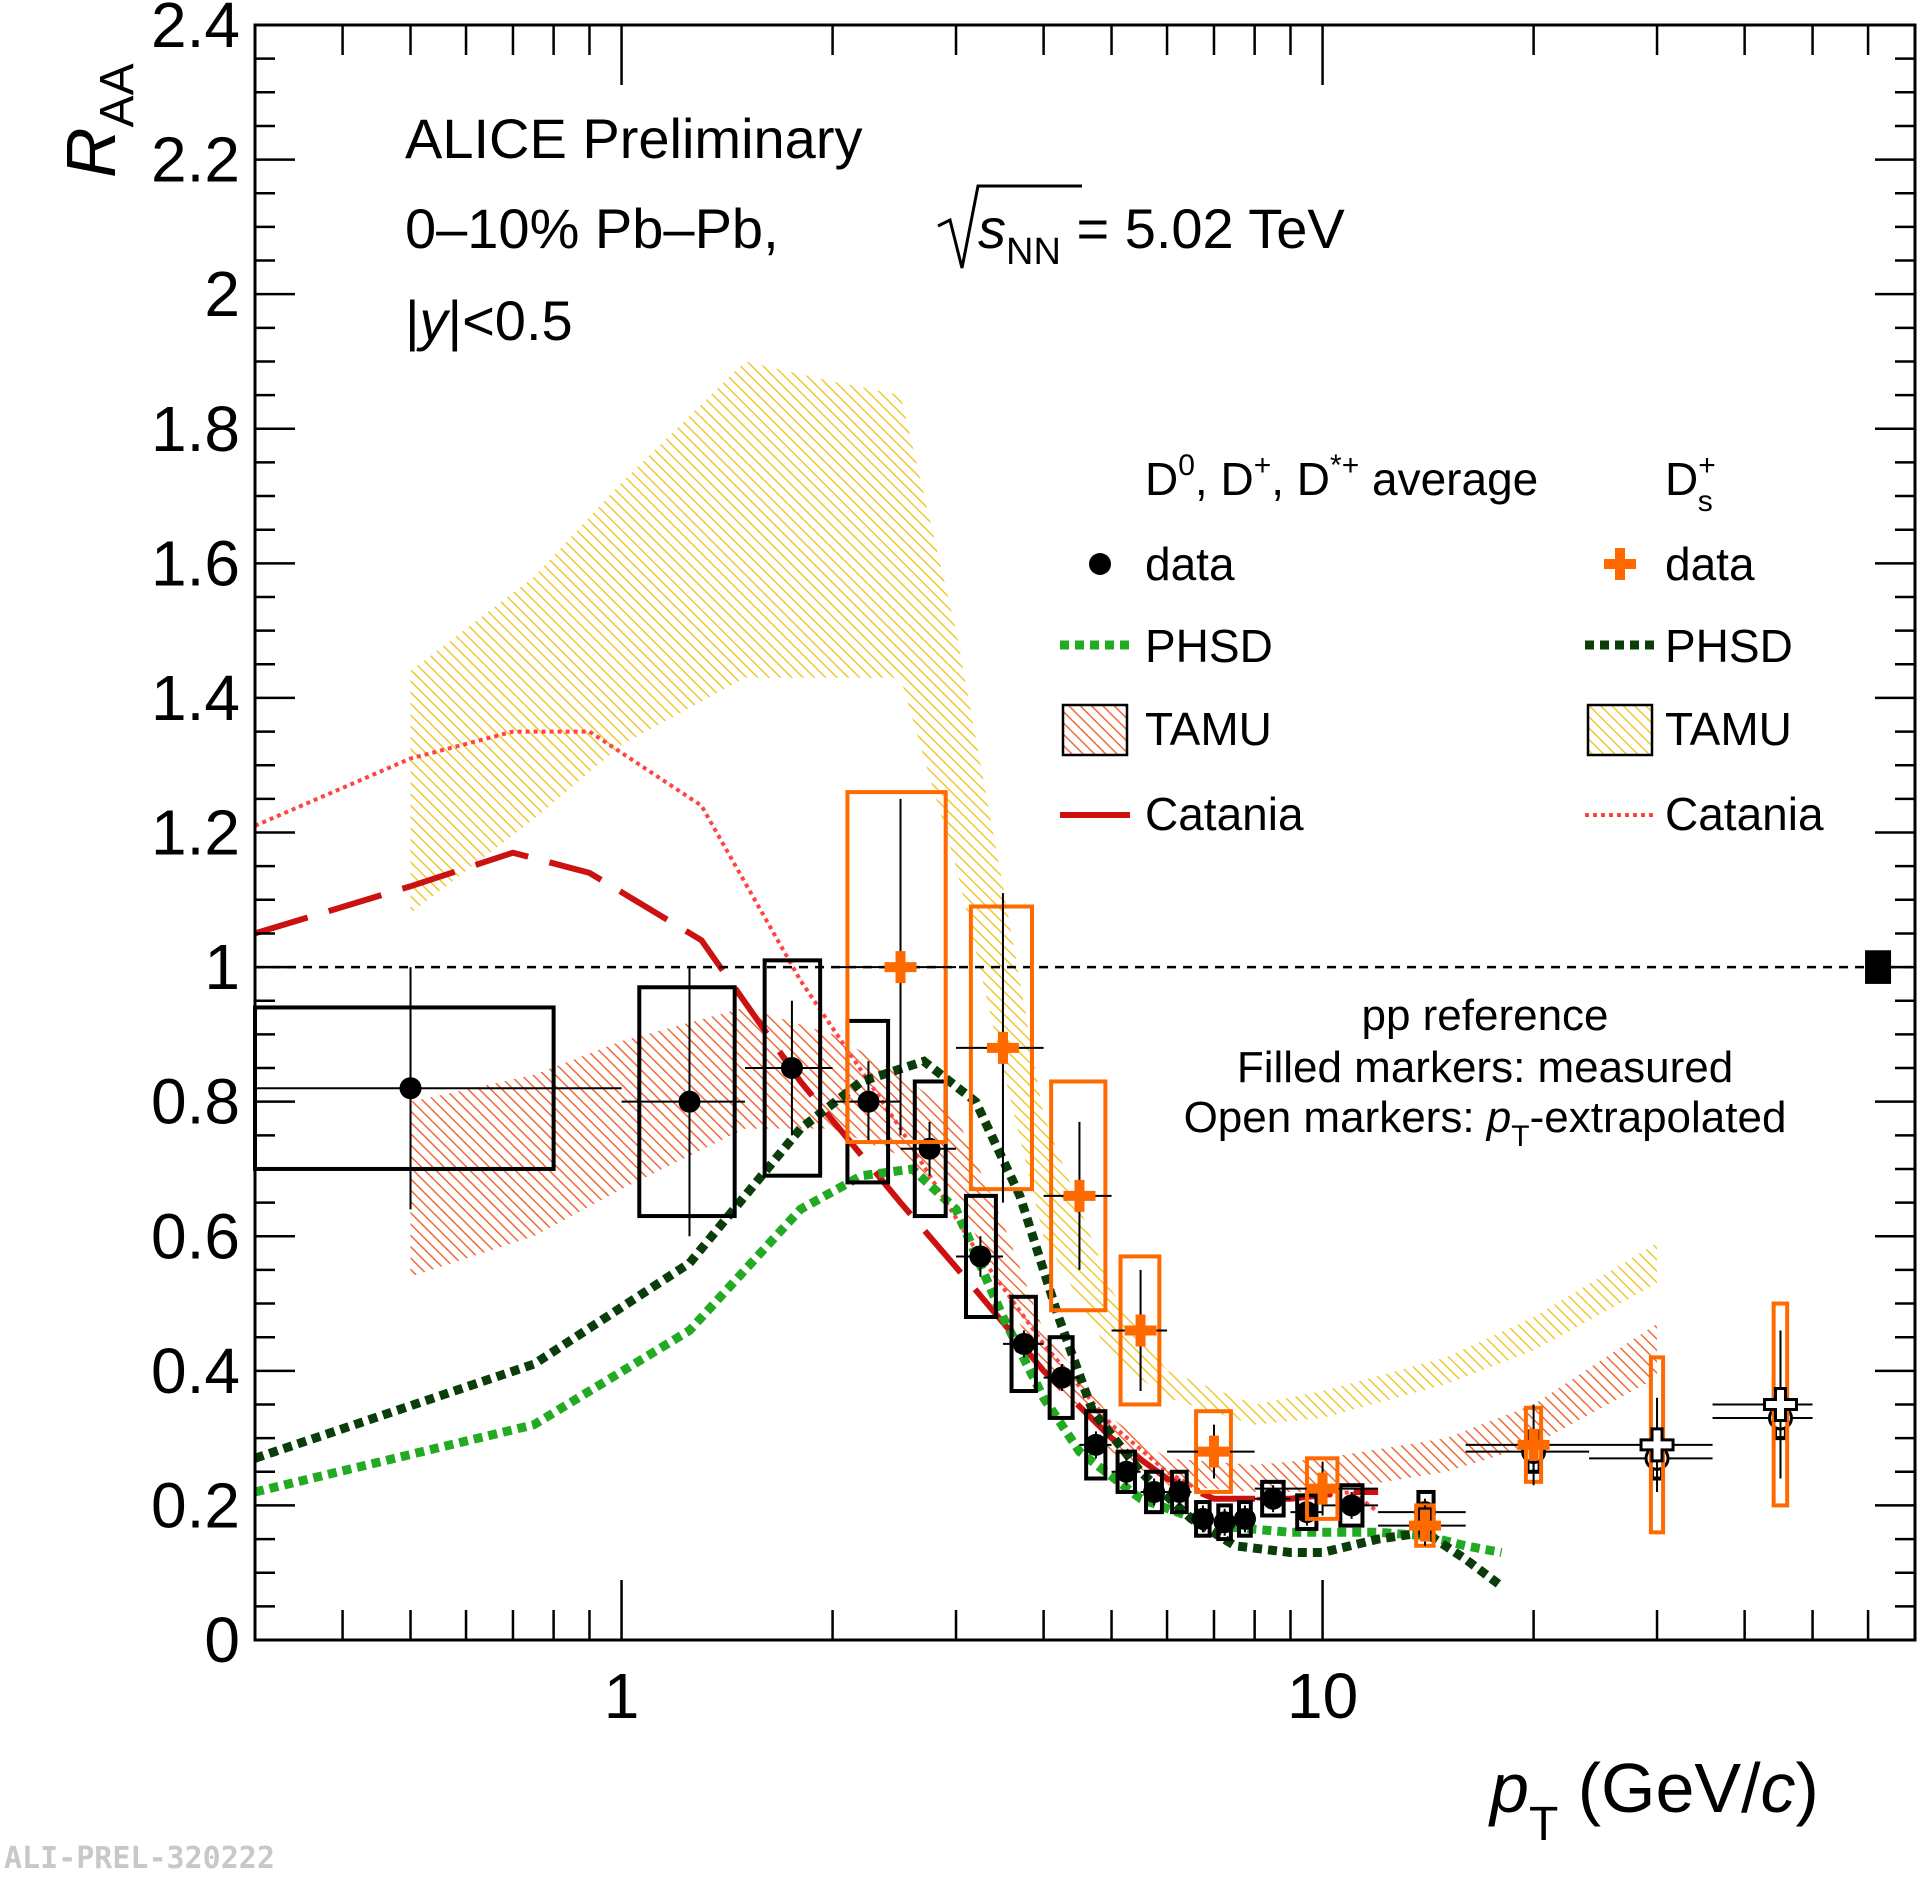 The image size is (1920, 1879). I want to click on legend-d-data-label: data, so click(1190, 564).